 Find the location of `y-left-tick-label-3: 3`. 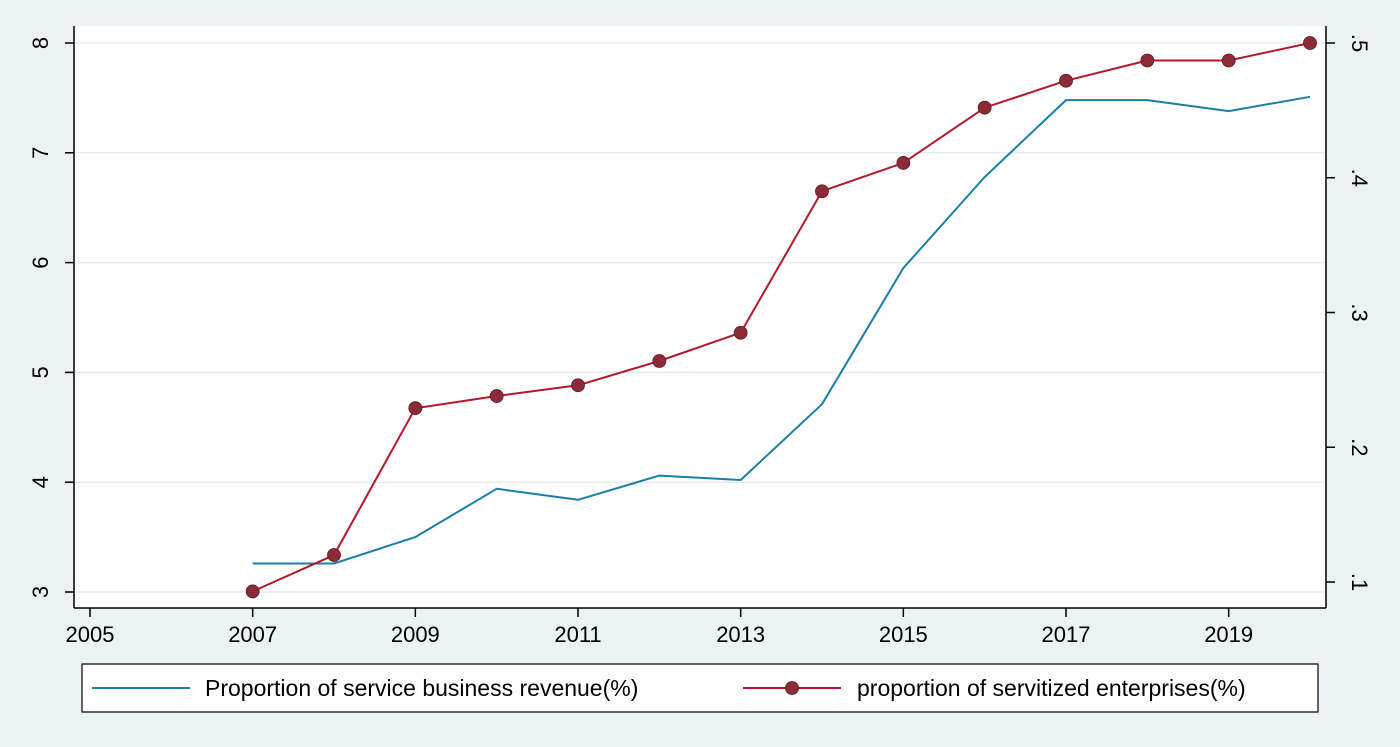

y-left-tick-label-3: 3 is located at coordinates (40, 592).